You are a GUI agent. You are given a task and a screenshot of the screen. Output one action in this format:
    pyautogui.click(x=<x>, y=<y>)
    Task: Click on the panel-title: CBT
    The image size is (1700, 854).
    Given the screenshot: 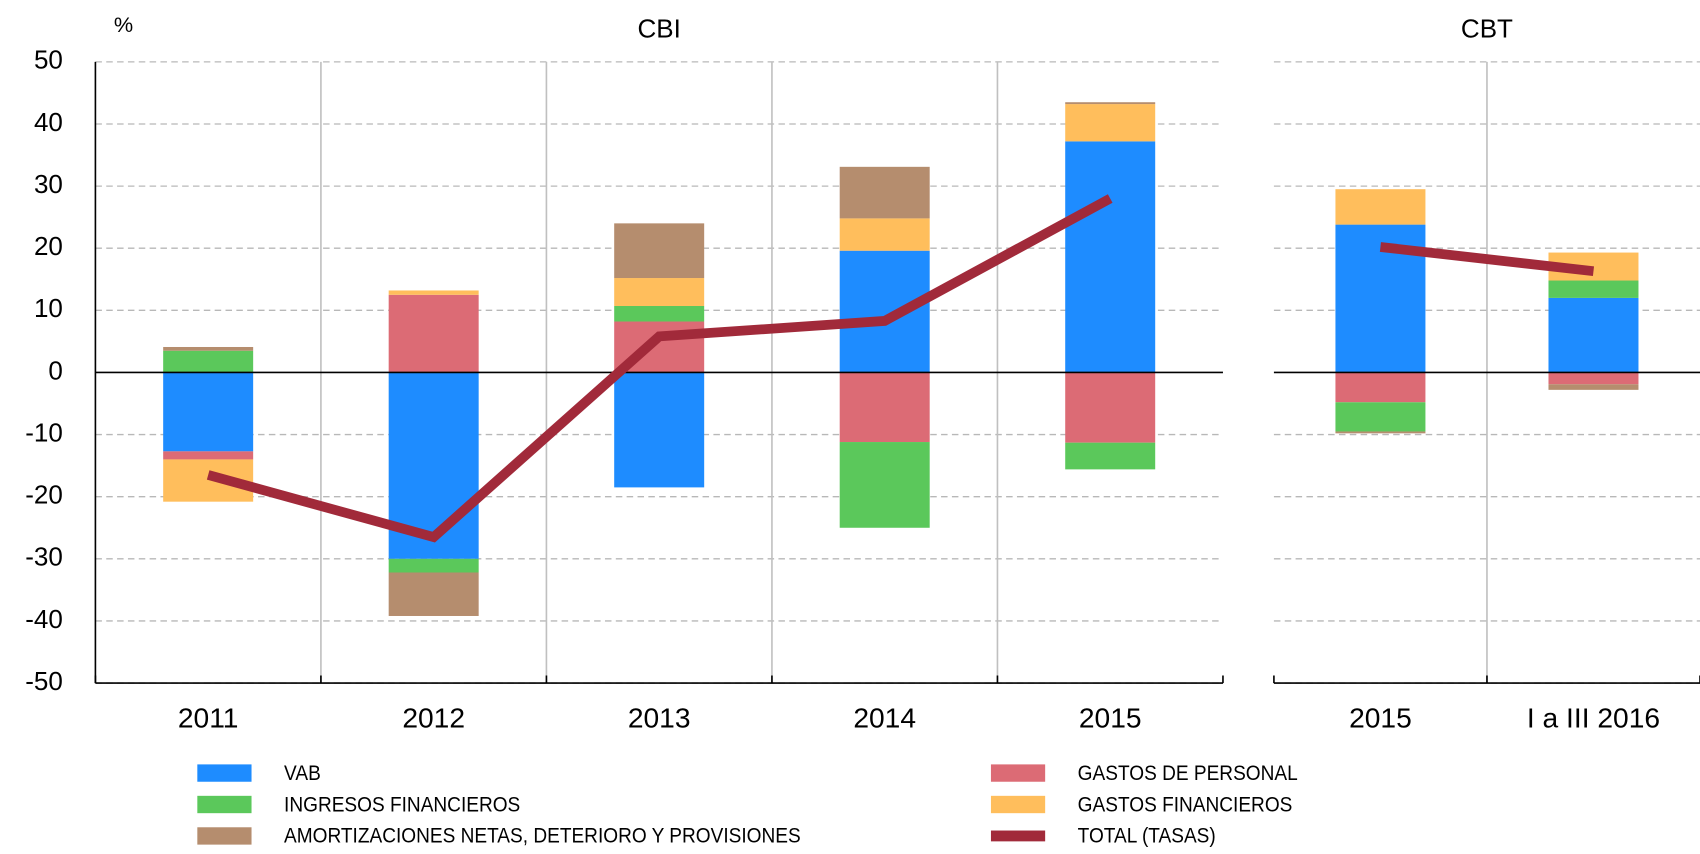 What is the action you would take?
    pyautogui.click(x=1487, y=28)
    